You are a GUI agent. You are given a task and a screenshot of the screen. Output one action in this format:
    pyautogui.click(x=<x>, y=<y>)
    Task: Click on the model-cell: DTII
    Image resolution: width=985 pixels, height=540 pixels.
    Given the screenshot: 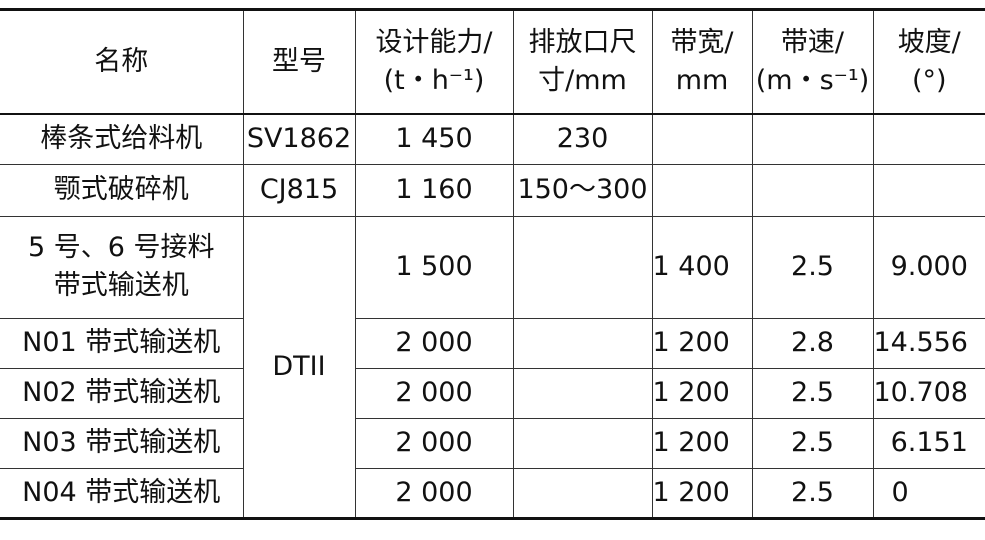 What is the action you would take?
    pyautogui.click(x=299, y=367)
    